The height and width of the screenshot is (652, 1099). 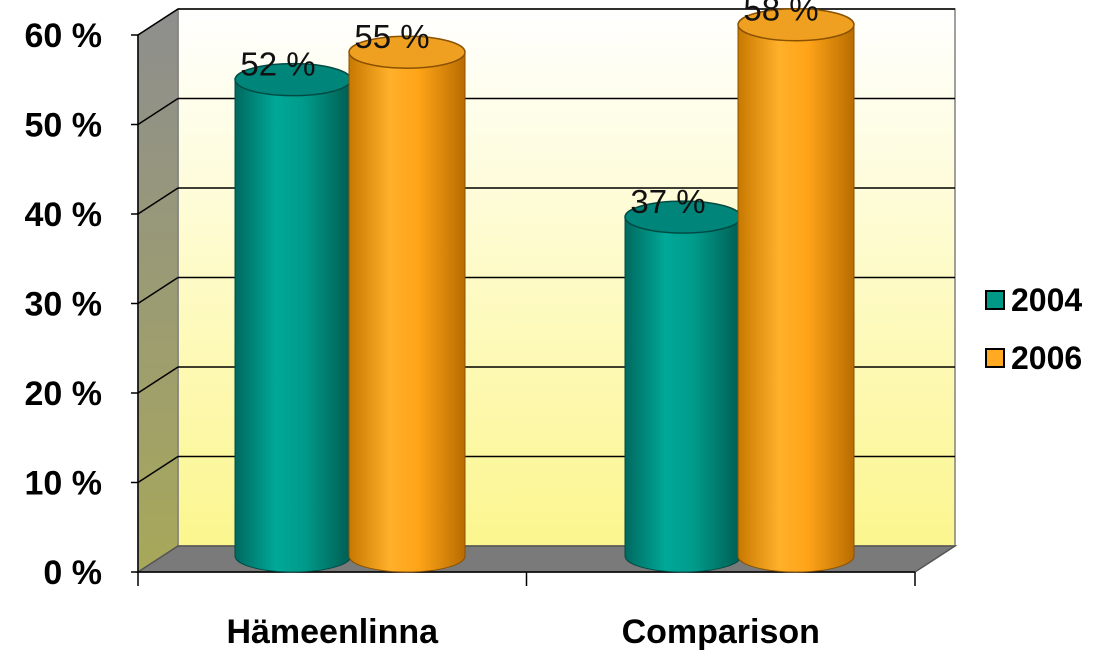 What do you see at coordinates (391, 36) in the screenshot?
I see `data-label: 55 %` at bounding box center [391, 36].